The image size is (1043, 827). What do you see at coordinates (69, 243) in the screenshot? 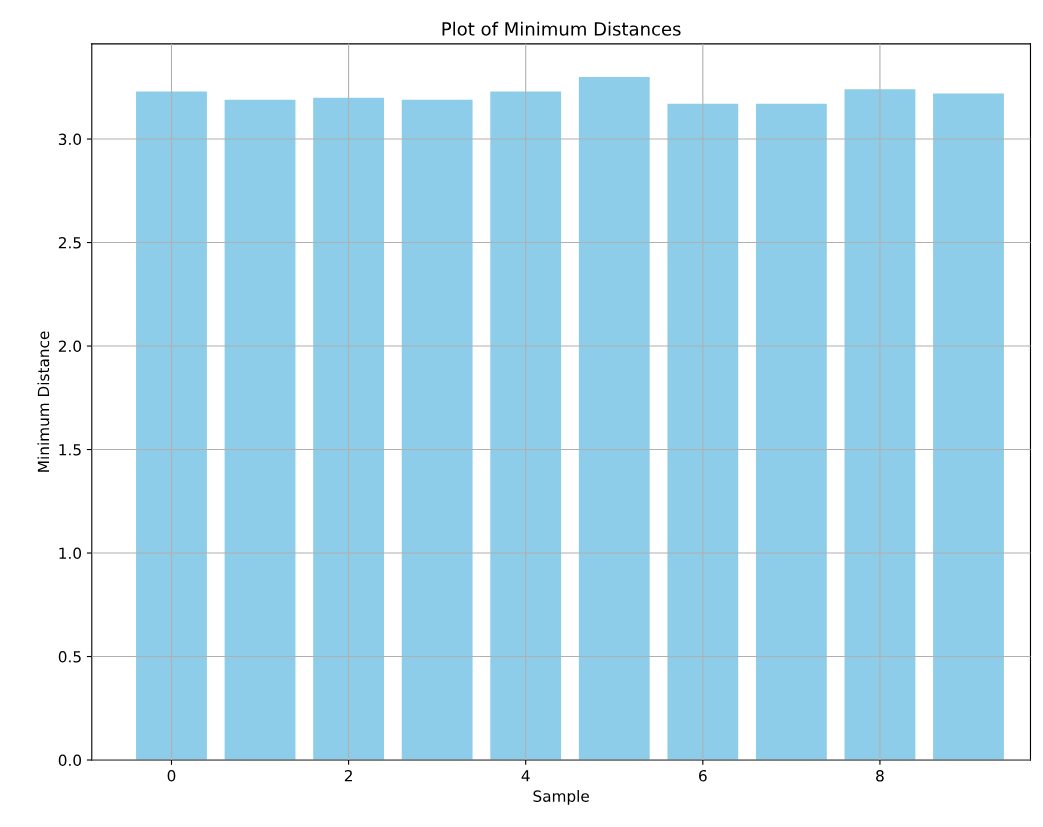
I see `y-tick-label: 2.5` at bounding box center [69, 243].